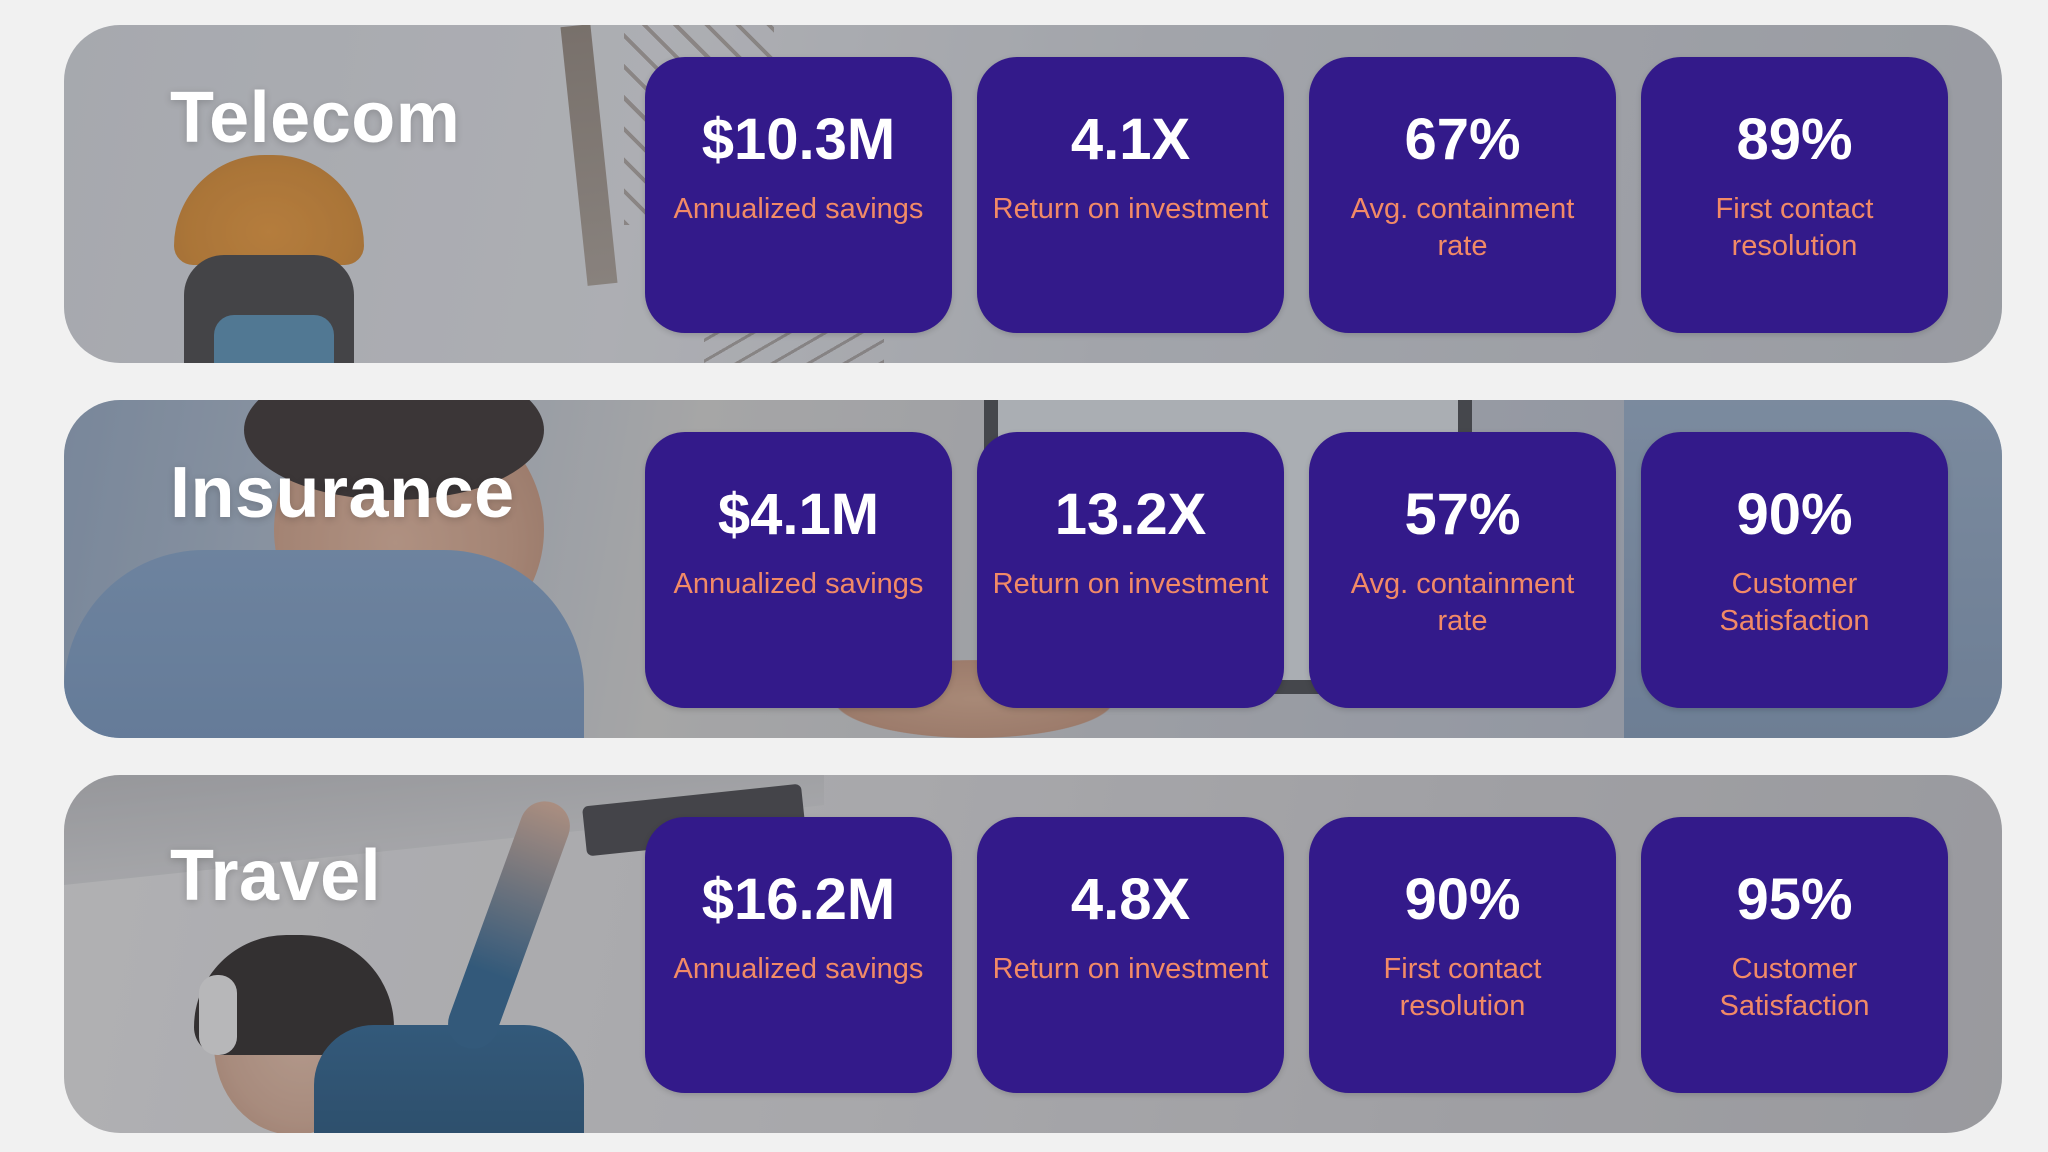 This screenshot has height=1152, width=2048. I want to click on stat-value: 4.1X, so click(1130, 139).